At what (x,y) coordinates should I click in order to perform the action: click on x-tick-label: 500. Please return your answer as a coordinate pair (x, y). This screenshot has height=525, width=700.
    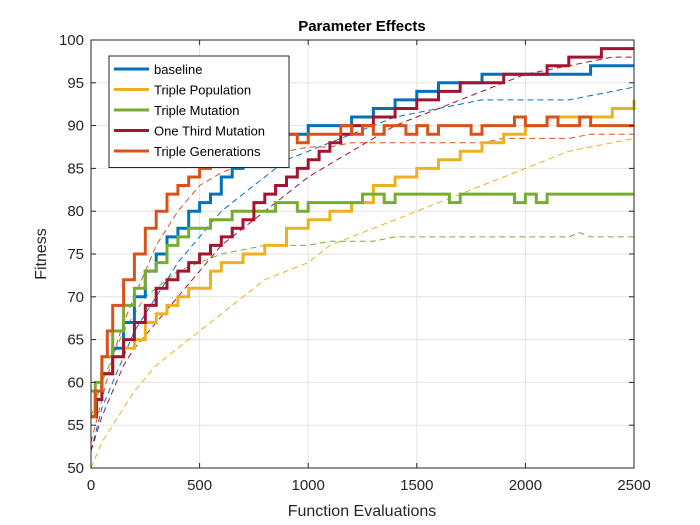
    Looking at the image, I should click on (199, 485).